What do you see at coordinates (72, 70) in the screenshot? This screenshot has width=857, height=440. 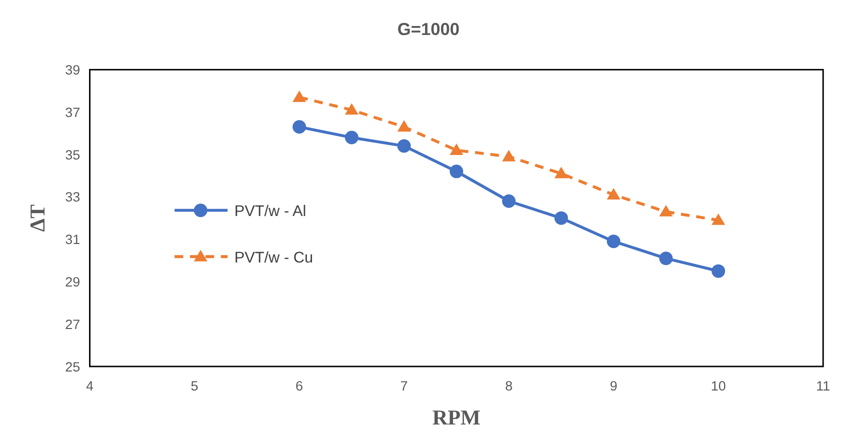 I see `y-tick-label: 39` at bounding box center [72, 70].